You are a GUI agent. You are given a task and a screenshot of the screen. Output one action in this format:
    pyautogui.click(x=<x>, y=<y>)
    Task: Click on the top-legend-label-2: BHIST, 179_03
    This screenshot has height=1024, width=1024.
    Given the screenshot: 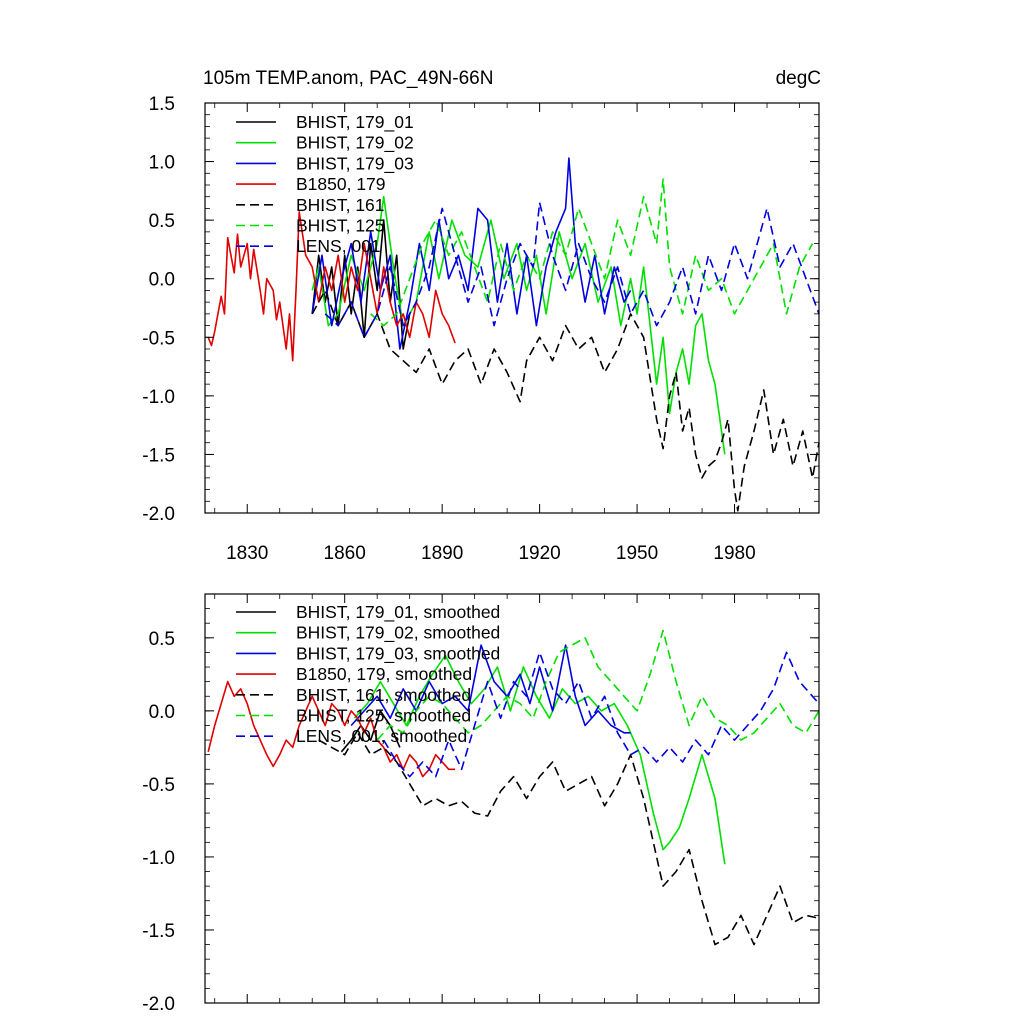 What is the action you would take?
    pyautogui.click(x=355, y=163)
    